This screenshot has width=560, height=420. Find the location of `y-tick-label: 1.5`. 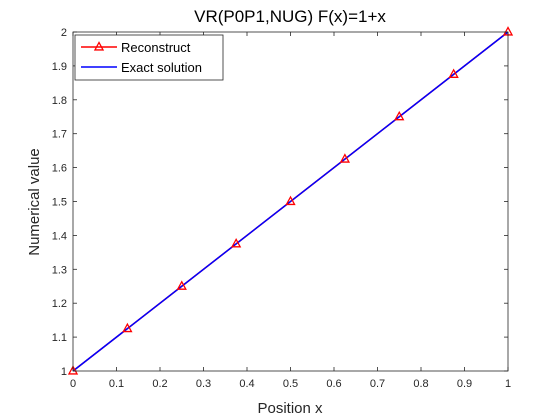

y-tick-label: 1.5 is located at coordinates (59, 203).